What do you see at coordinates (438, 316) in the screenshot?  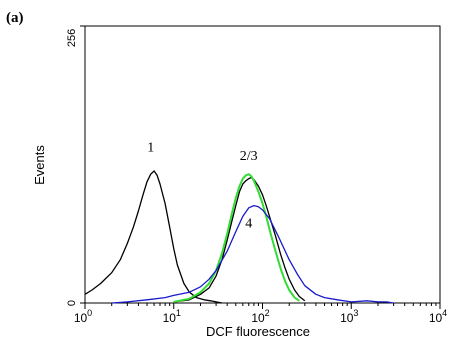 I see `x-tick-label: 10⁴` at bounding box center [438, 316].